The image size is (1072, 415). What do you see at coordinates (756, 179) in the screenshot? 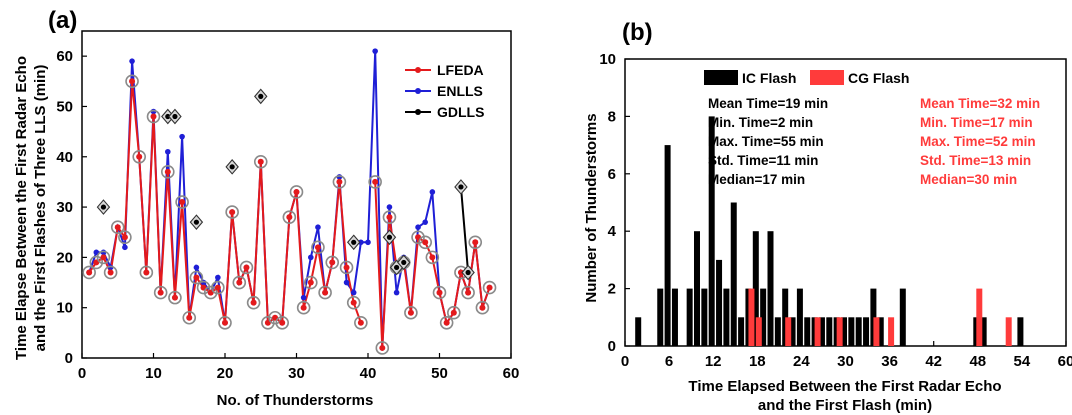
I see `stat-ic-4: Median=17 min` at bounding box center [756, 179].